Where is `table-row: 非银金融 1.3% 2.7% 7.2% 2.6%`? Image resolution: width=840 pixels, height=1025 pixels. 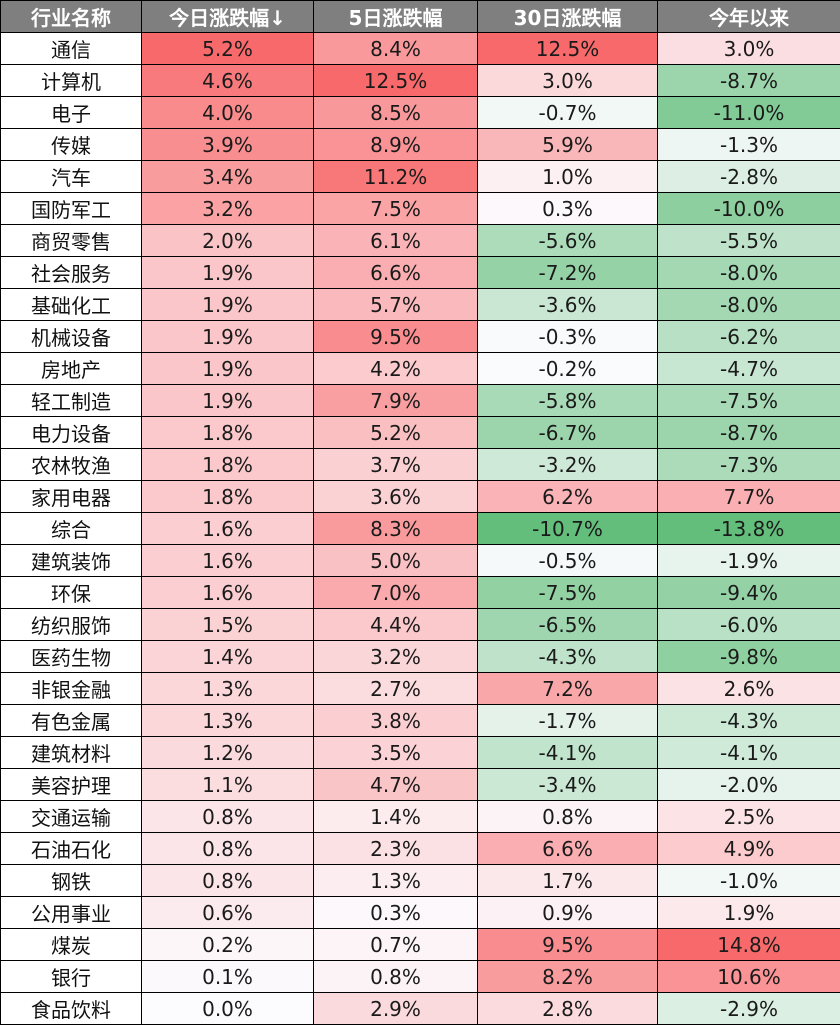 table-row: 非银金融 1.3% 2.7% 7.2% 2.6% is located at coordinates (420, 688).